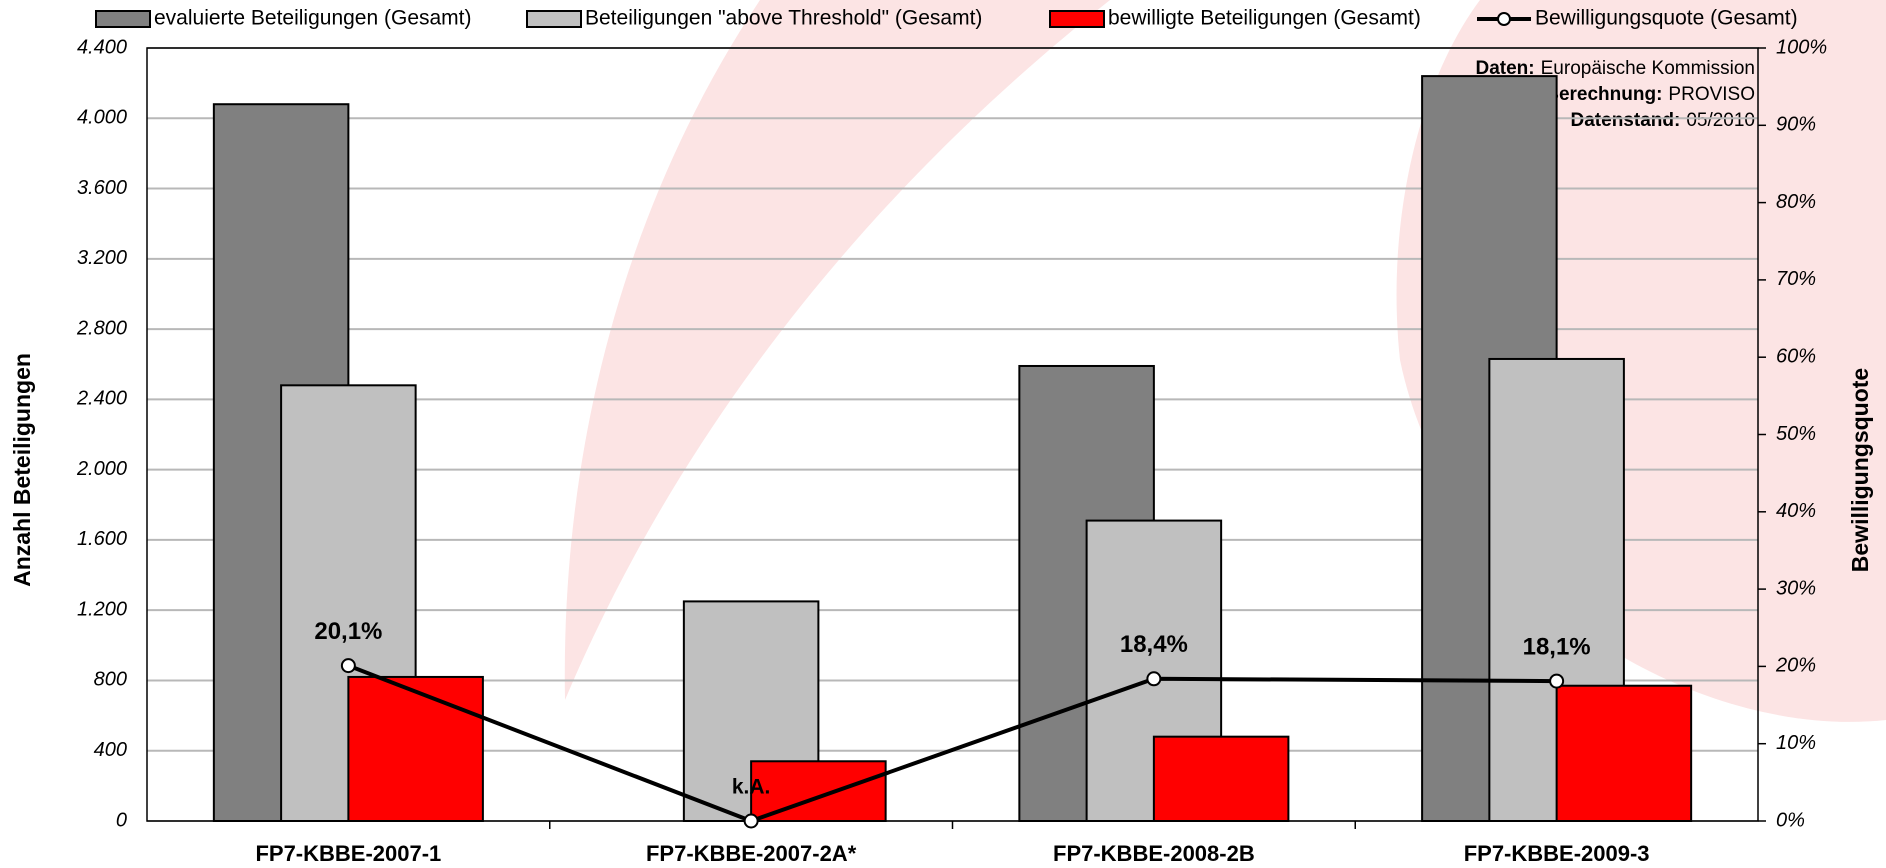 The height and width of the screenshot is (868, 1886). Describe the element at coordinates (1626, 120) in the screenshot. I see `annotation-label: Datenstand:` at that location.